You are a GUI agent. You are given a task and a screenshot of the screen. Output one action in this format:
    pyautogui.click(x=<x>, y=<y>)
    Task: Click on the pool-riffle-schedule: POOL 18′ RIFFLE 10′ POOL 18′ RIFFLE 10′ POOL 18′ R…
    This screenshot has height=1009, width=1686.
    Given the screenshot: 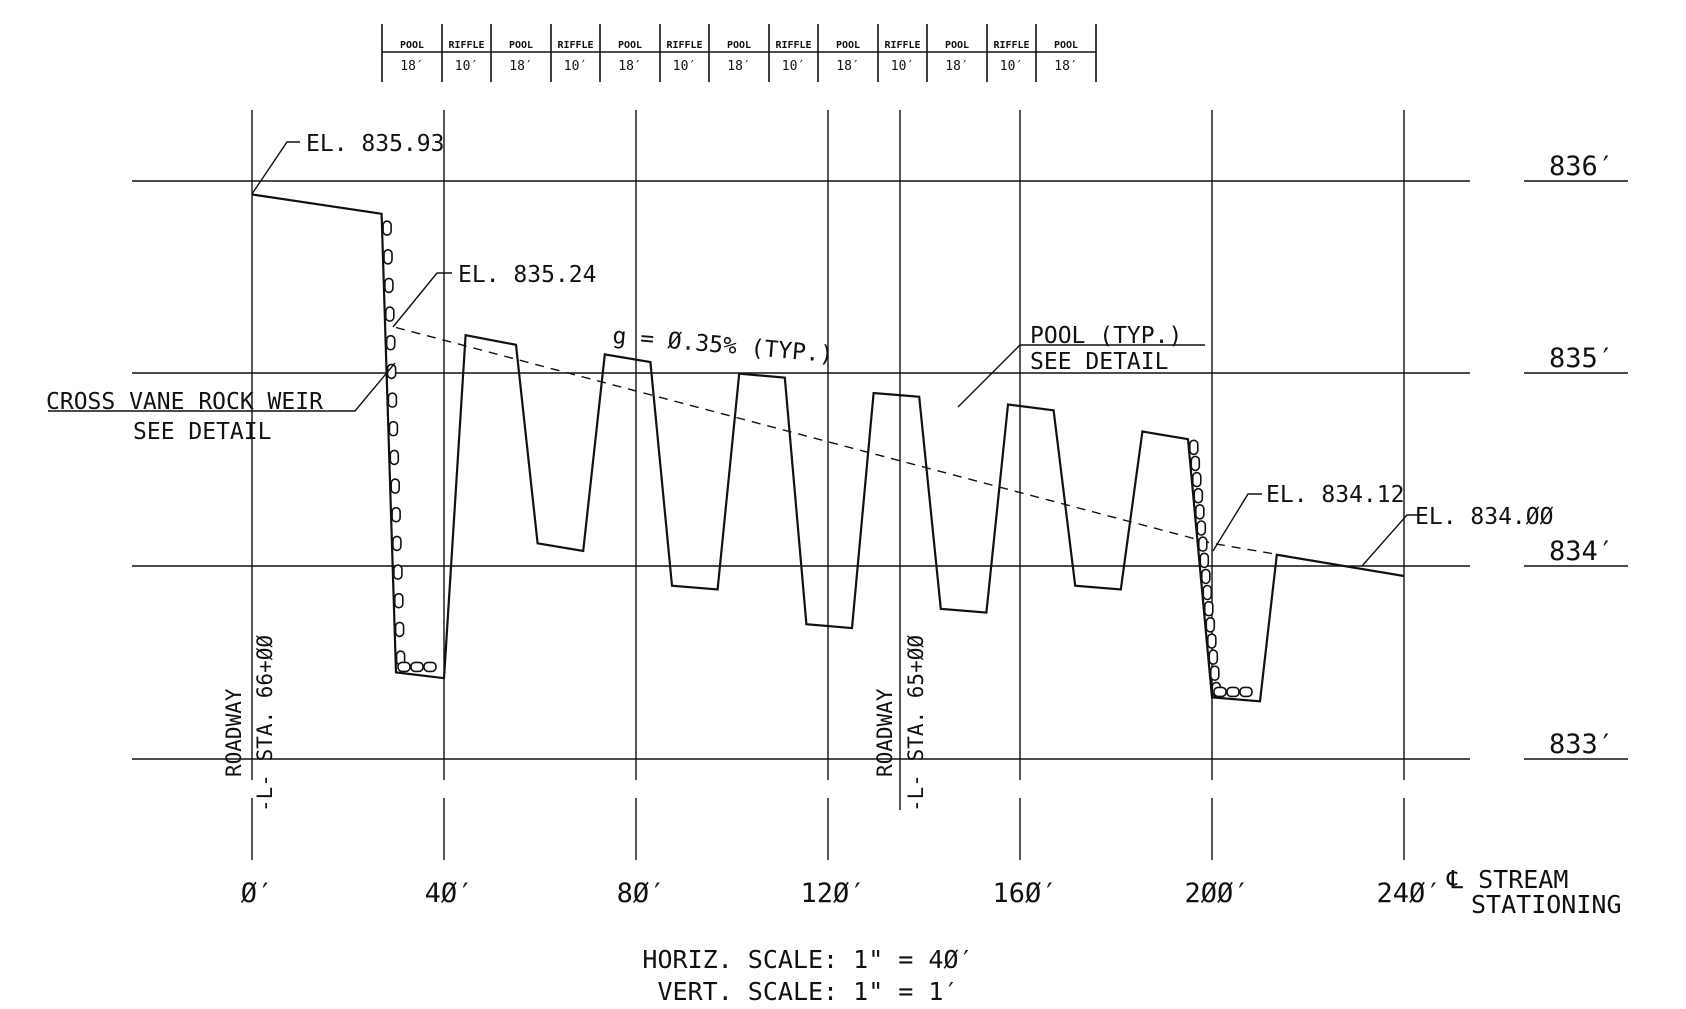 What is the action you would take?
    pyautogui.click(x=739, y=53)
    